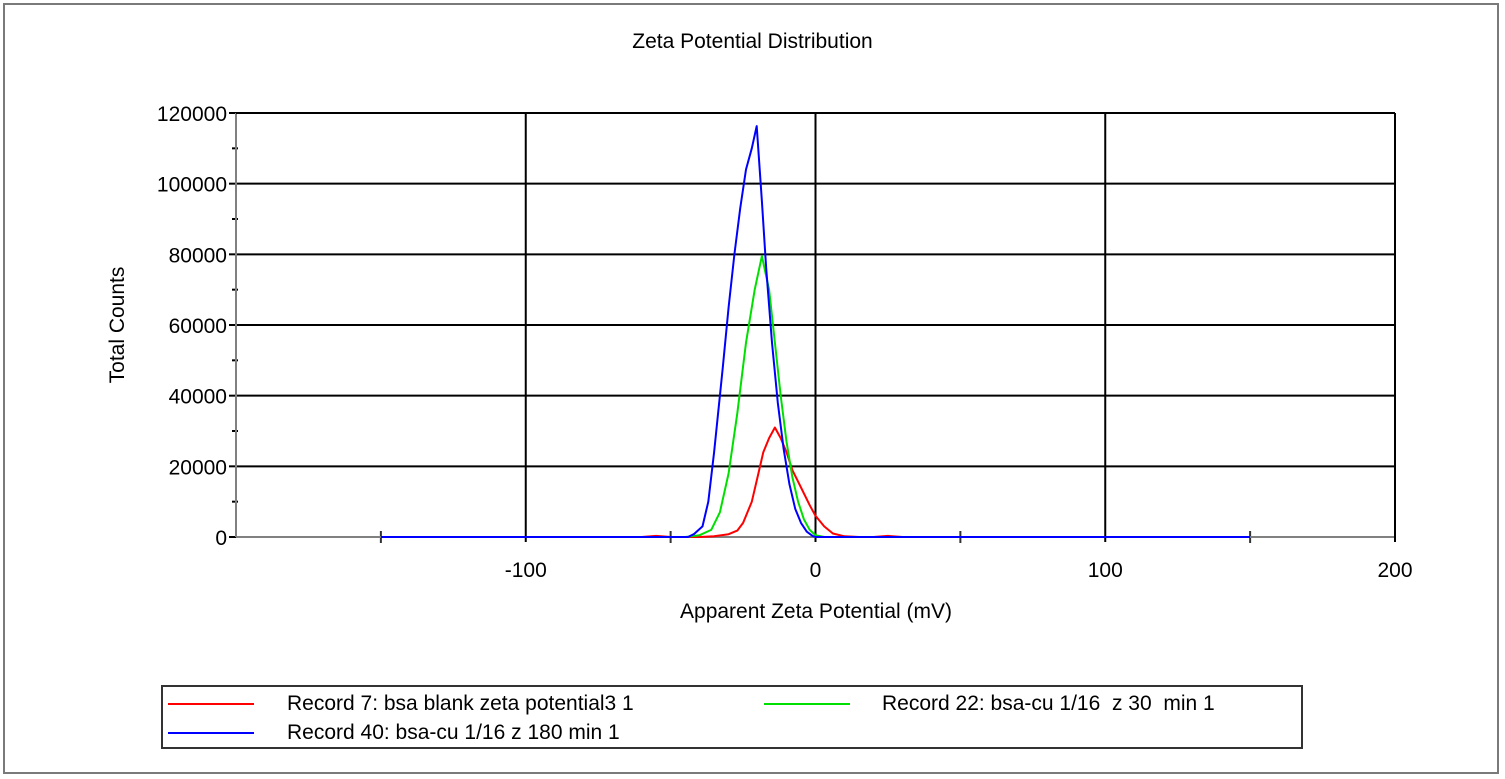 Image resolution: width=1505 pixels, height=779 pixels. Describe the element at coordinates (221, 538) in the screenshot. I see `y-tick-label: 0` at that location.